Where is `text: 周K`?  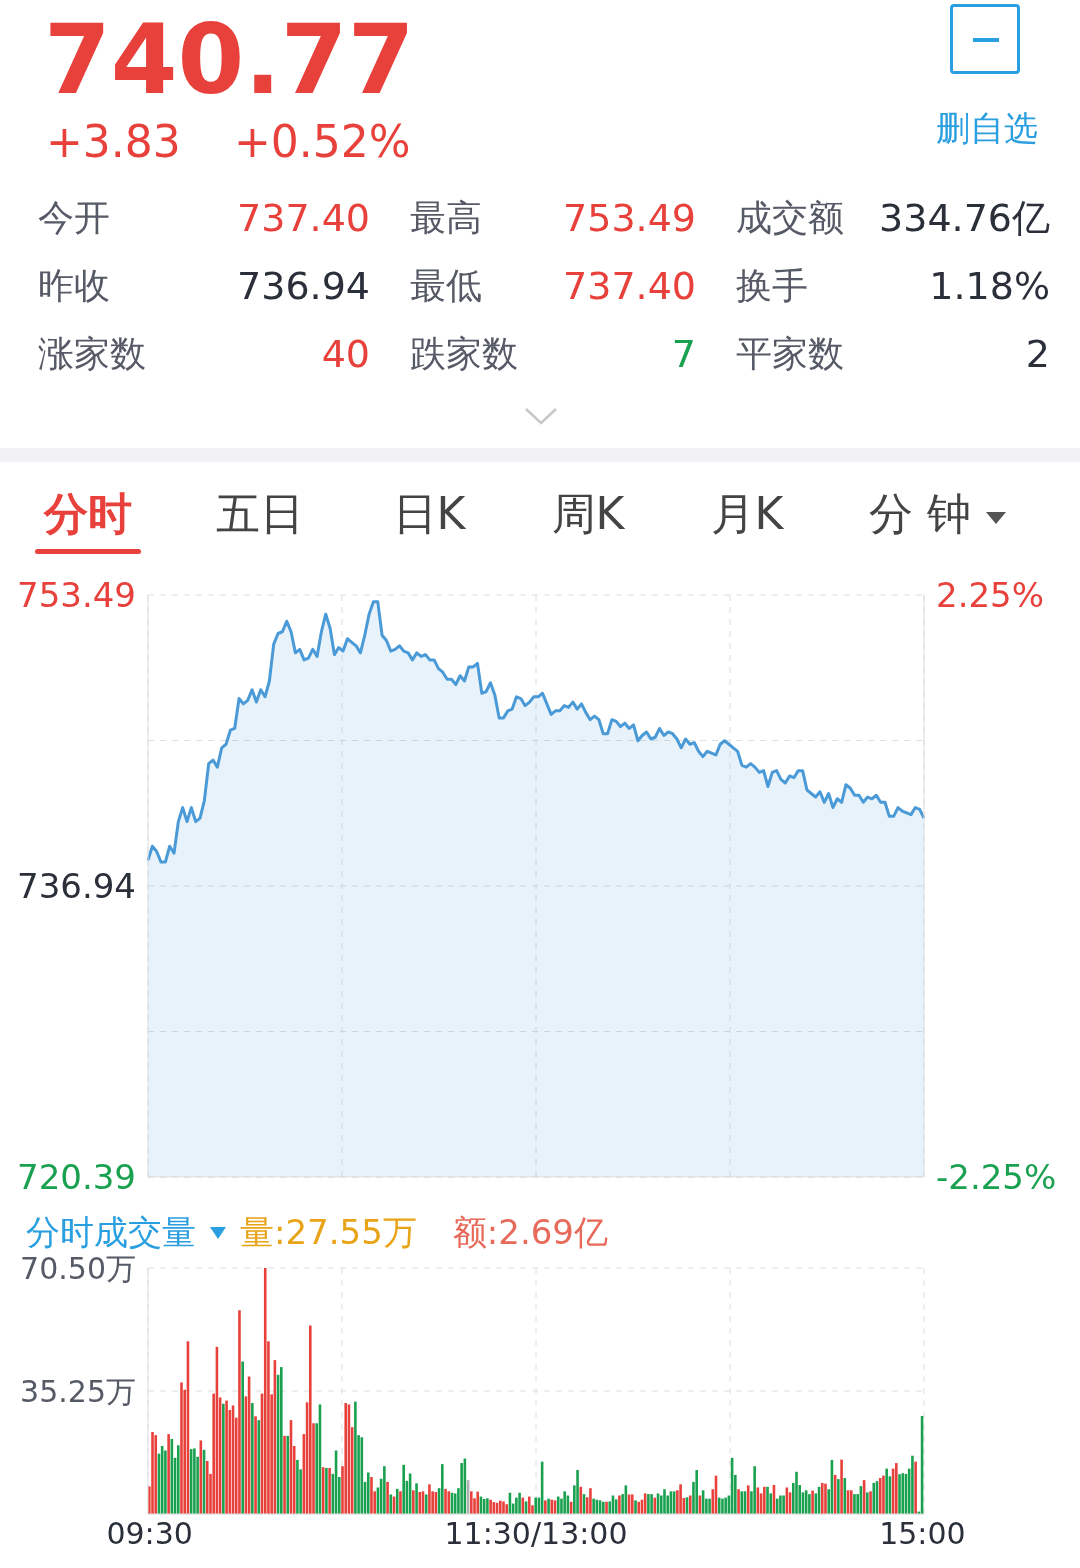
text: 周K is located at coordinates (588, 513).